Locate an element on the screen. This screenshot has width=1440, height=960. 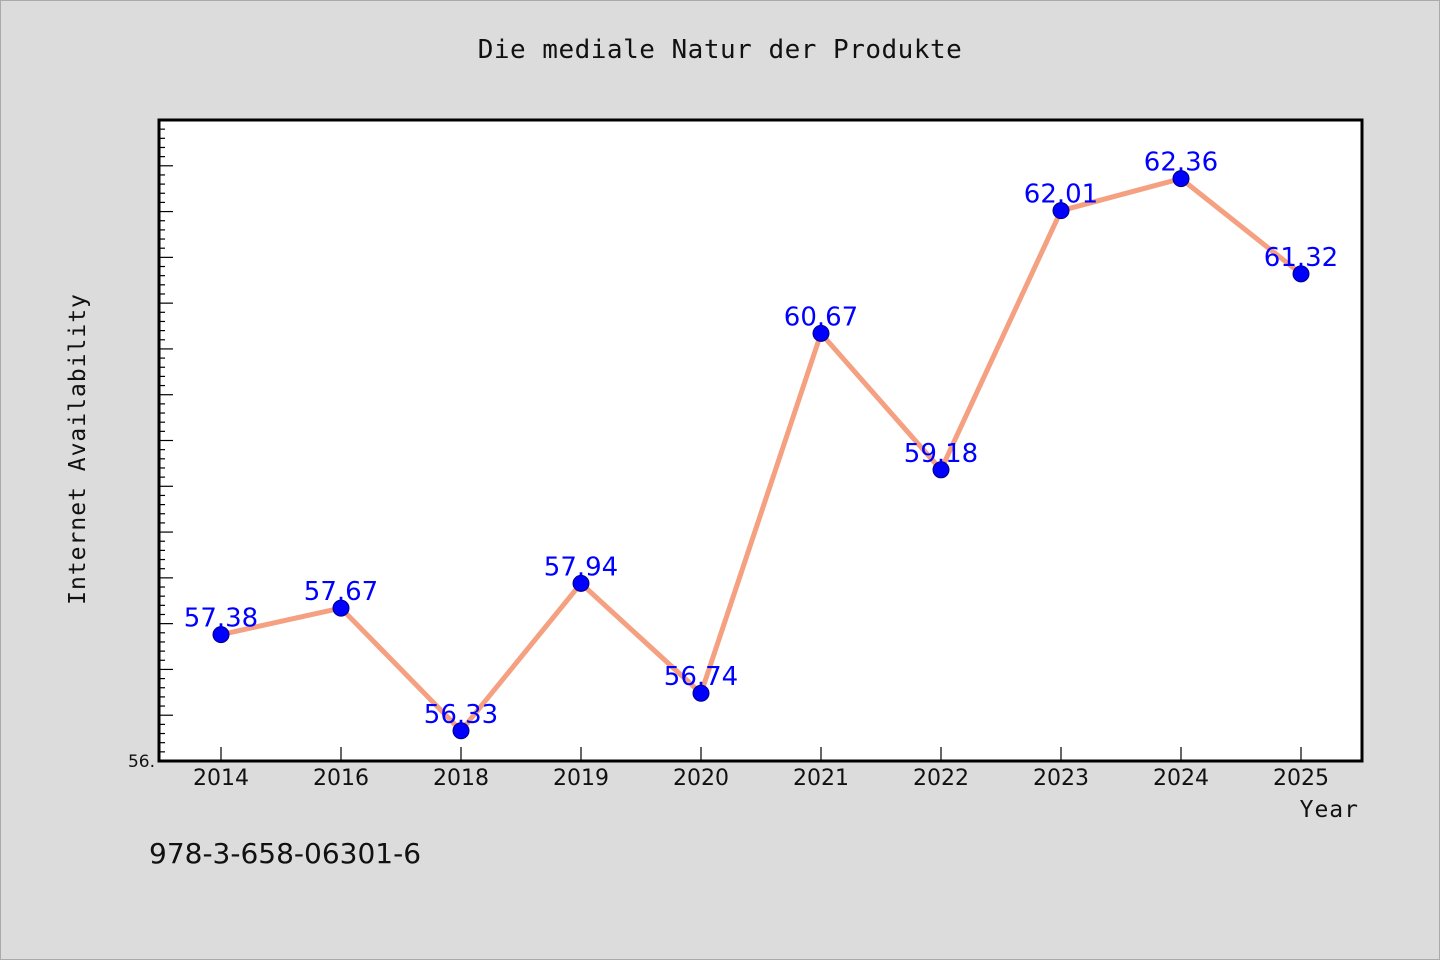
data-label: 61.32 is located at coordinates (1301, 258).